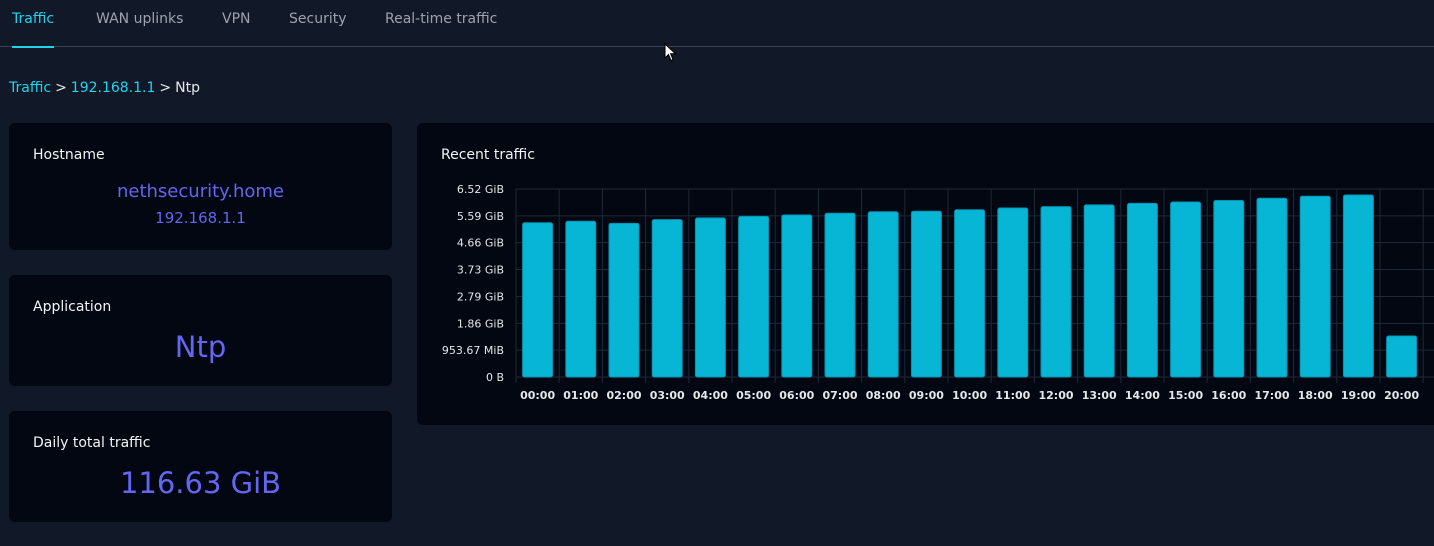 This screenshot has height=546, width=1434. What do you see at coordinates (1228, 395) in the screenshot?
I see `x-tick-label: 16:00` at bounding box center [1228, 395].